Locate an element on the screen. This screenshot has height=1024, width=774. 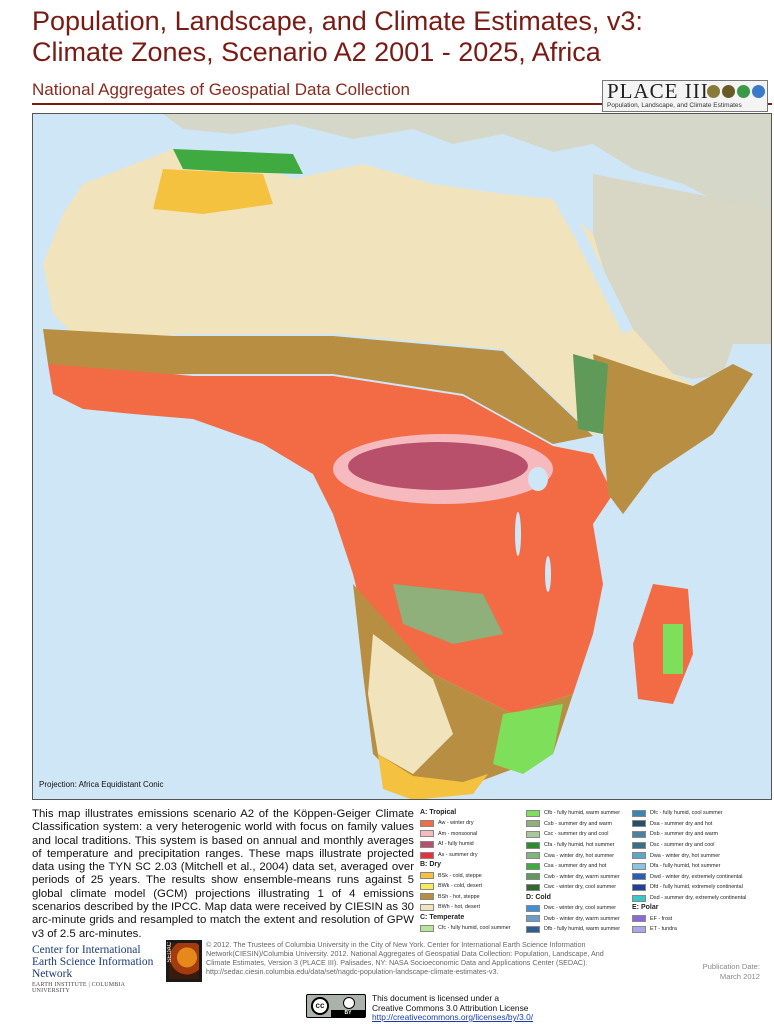
sedac-emblem is located at coordinates (184, 961).